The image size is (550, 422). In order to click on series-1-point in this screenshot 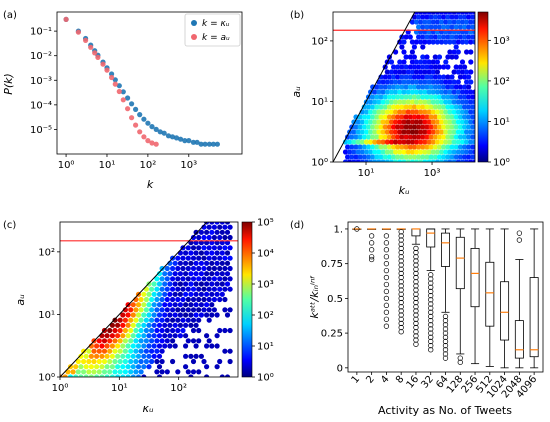, I will do `click(128, 109)`.